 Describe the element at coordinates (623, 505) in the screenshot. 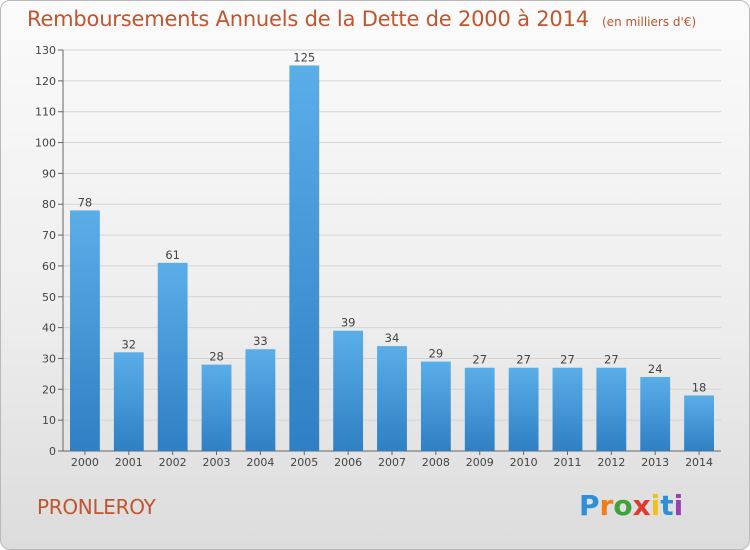

I see `logo-letter: o` at that location.